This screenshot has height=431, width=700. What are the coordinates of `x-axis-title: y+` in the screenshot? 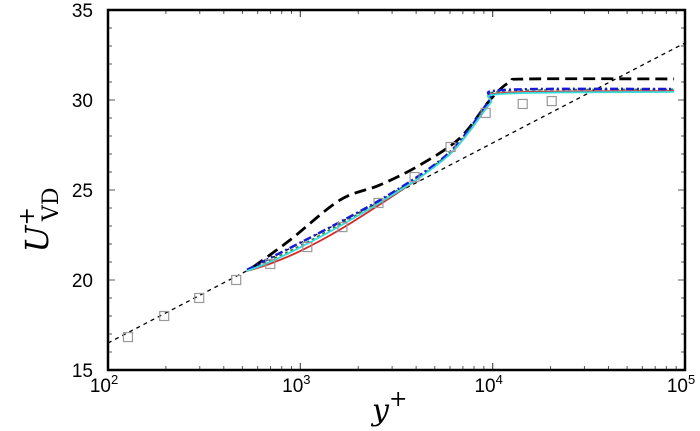 It's located at (388, 407).